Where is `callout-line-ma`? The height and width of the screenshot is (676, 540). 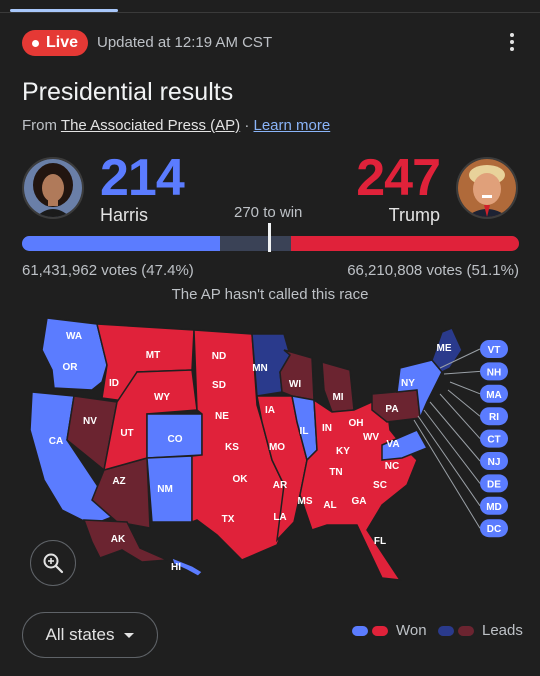
callout-line-ma is located at coordinates (465, 388).